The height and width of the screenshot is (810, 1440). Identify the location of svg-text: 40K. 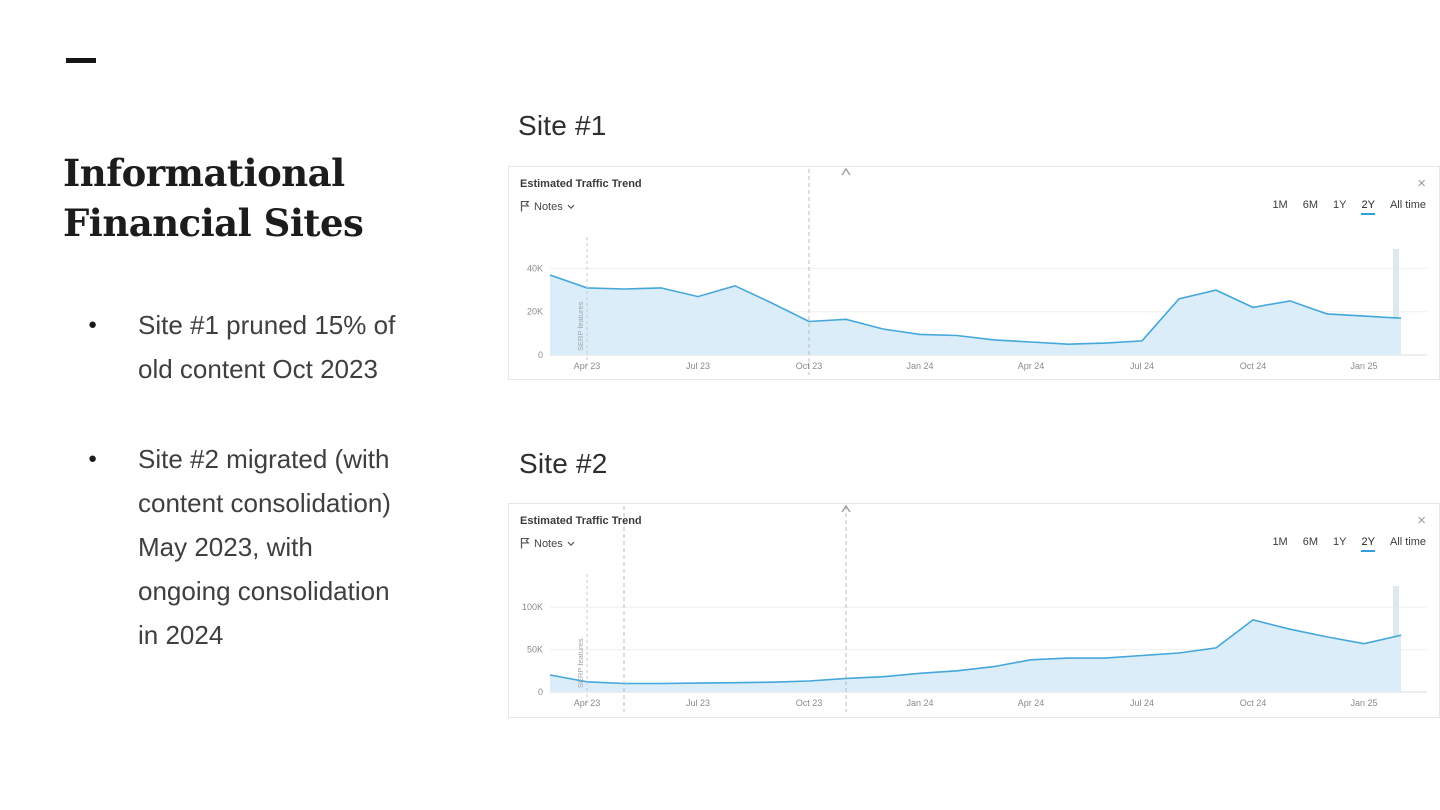
(535, 268).